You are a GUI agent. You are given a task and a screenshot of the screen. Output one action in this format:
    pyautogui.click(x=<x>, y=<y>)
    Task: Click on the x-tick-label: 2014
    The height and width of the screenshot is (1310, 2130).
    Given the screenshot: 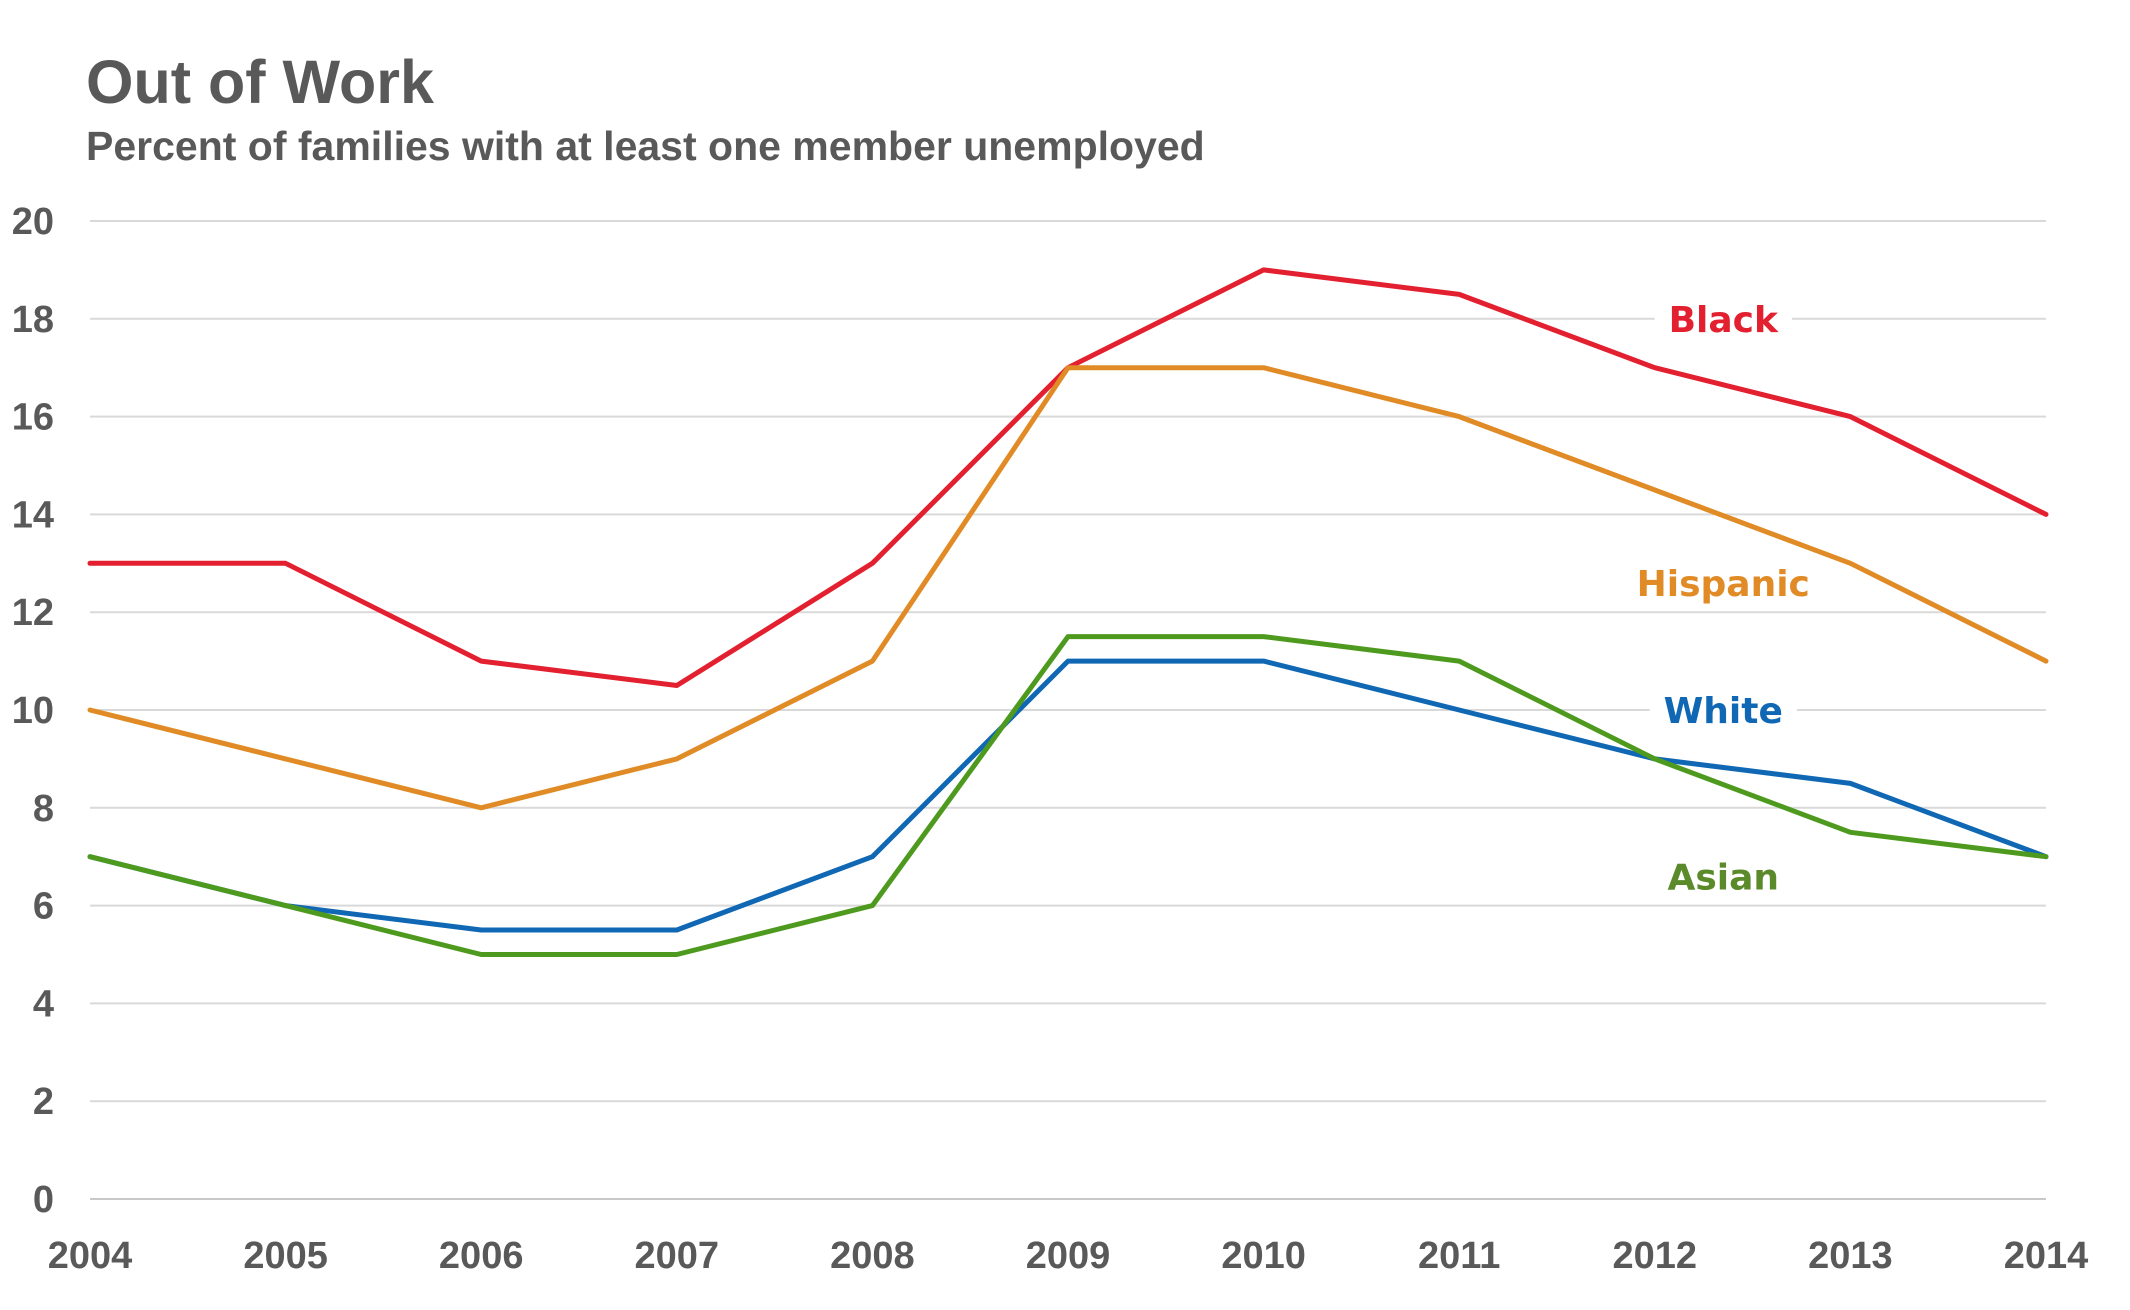 What is the action you would take?
    pyautogui.click(x=2046, y=1256)
    